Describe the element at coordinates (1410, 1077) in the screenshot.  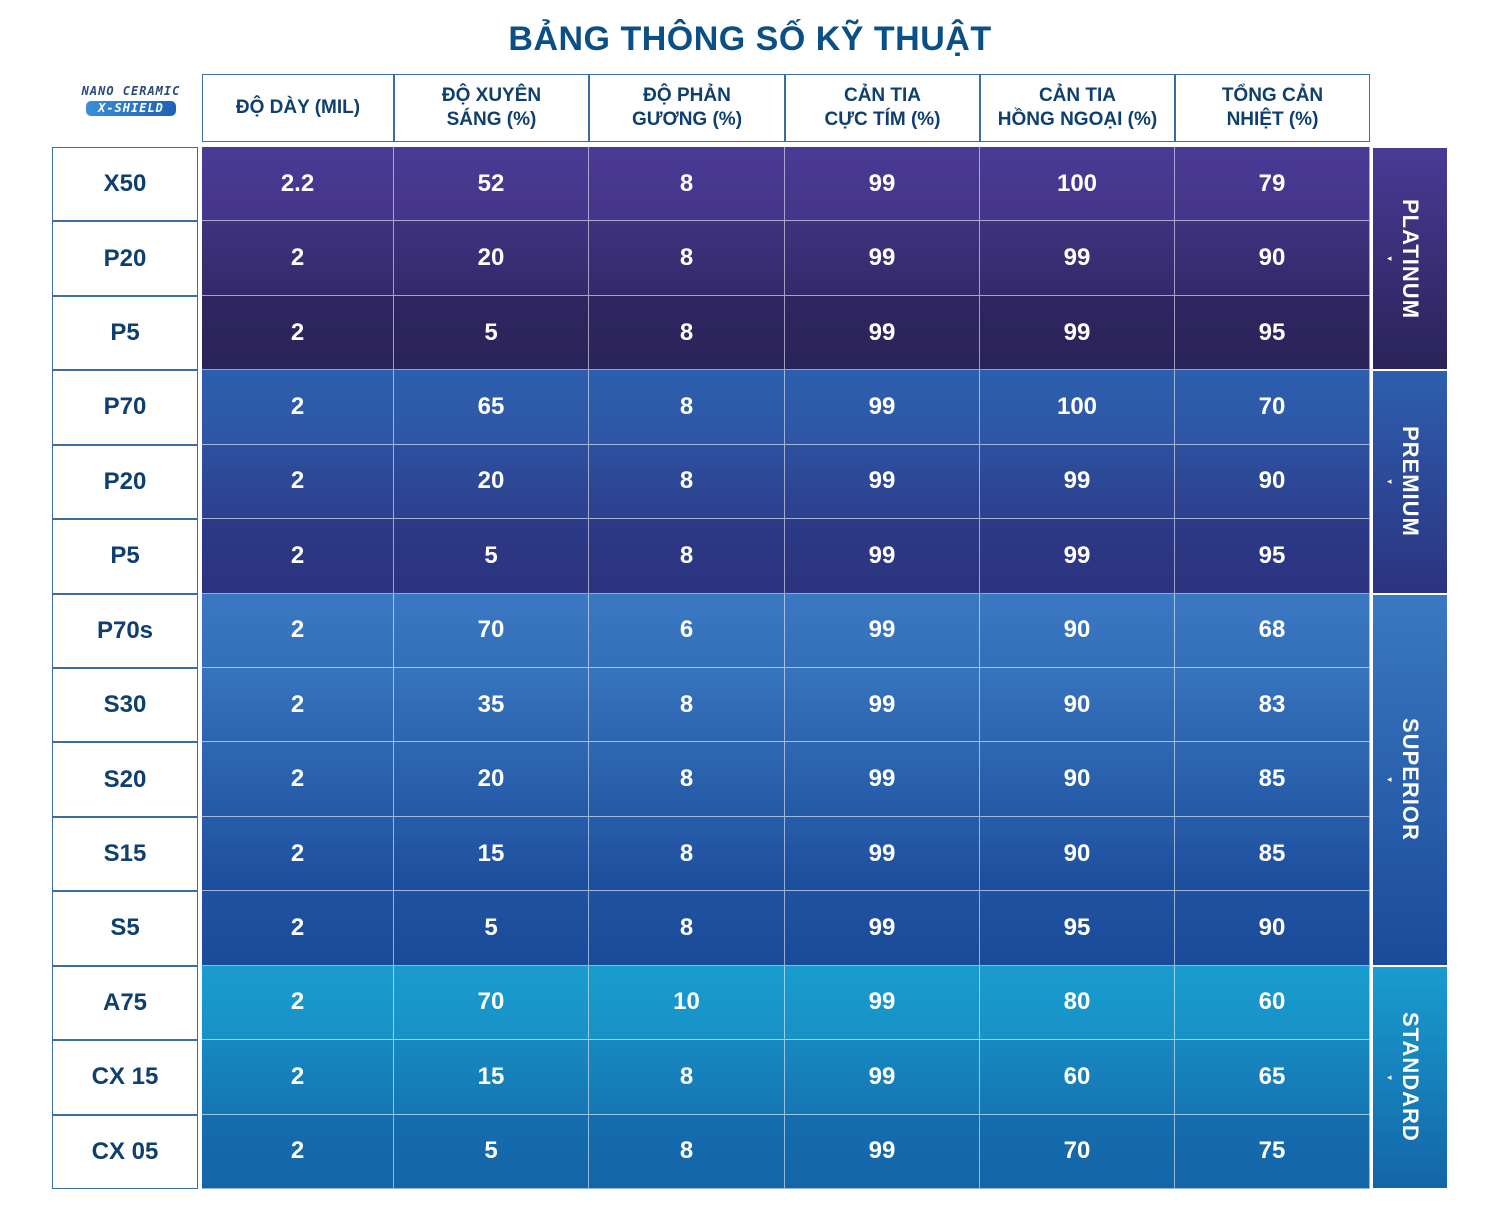
I see `tier-label: STANDARD` at that location.